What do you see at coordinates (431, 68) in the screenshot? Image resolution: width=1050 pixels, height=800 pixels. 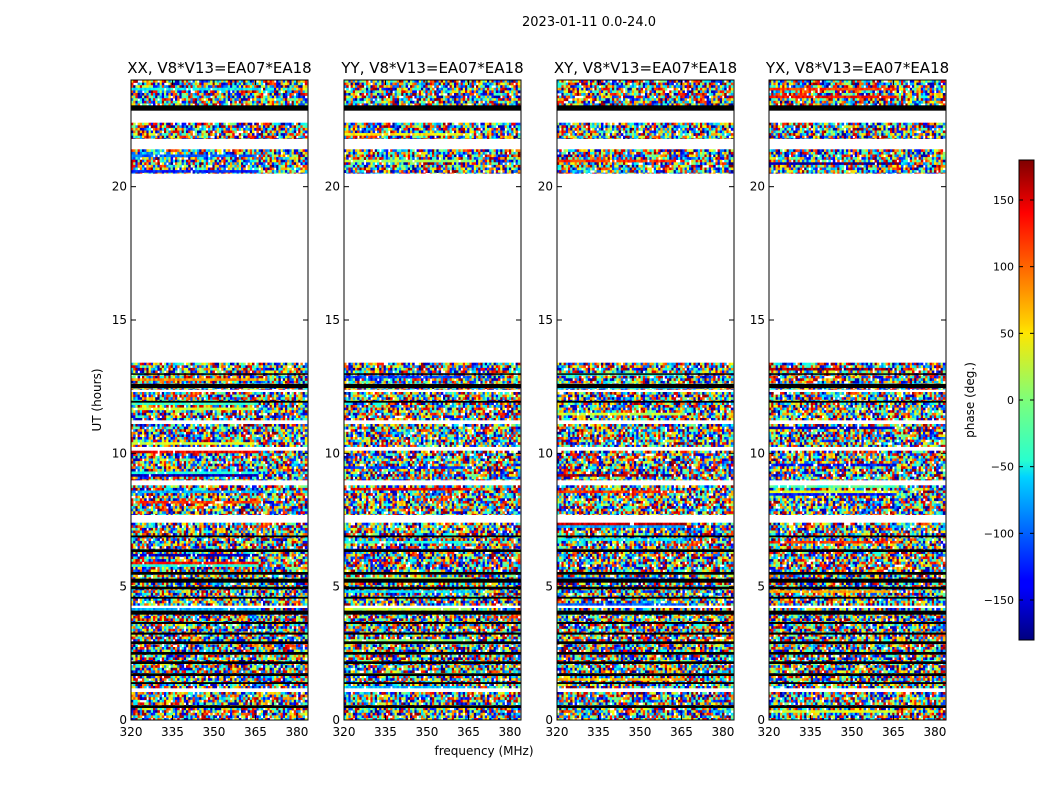 I see `panel-title: YY, V8*V13=EA07*EA18` at bounding box center [431, 68].